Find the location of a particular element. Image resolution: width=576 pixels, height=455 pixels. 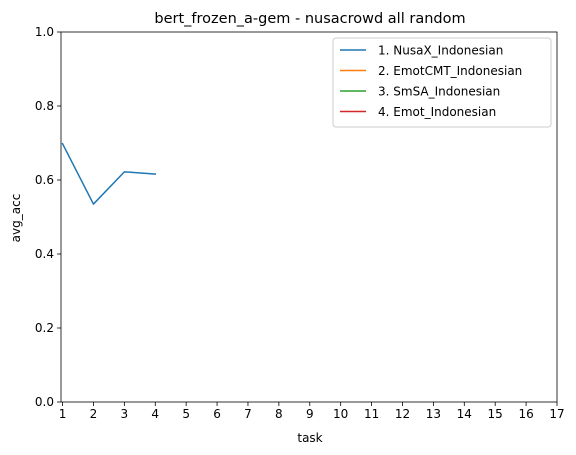

x-tick-label: 17 is located at coordinates (556, 414).